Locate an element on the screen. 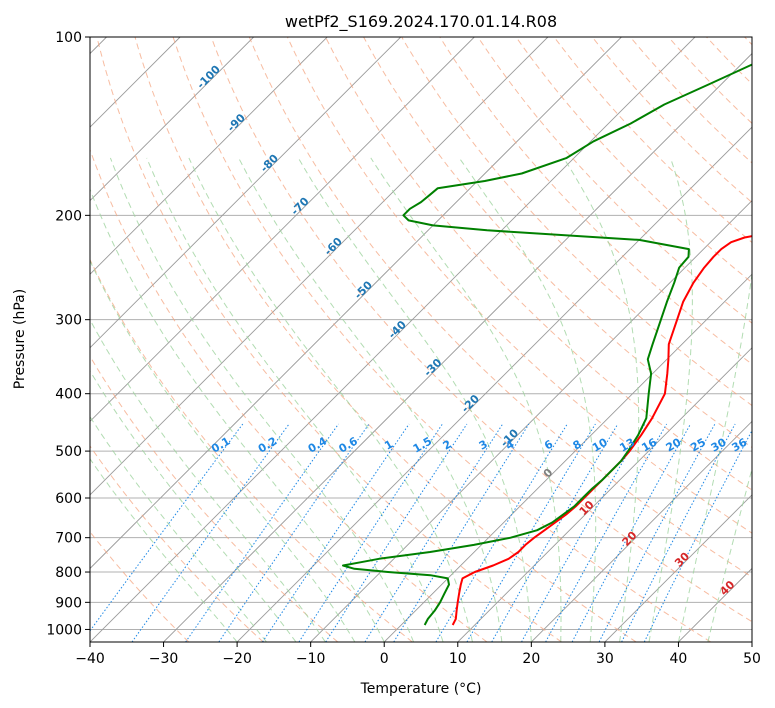 The width and height of the screenshot is (775, 708). x-tick-label: 50 is located at coordinates (752, 659).